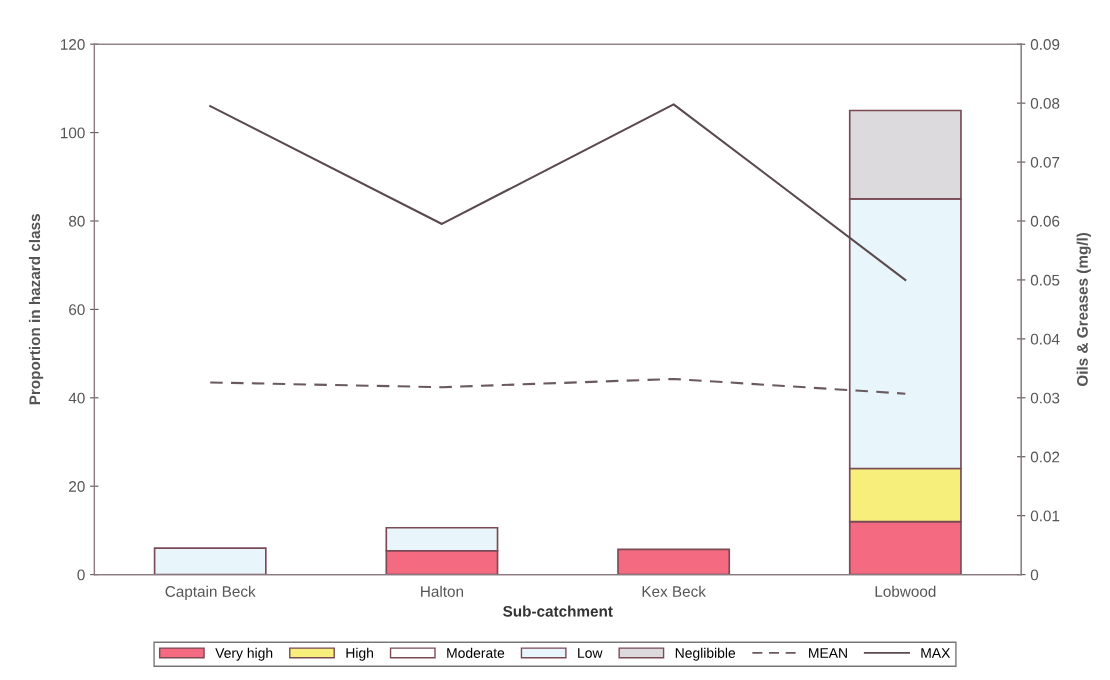 This screenshot has height=680, width=1110. I want to click on legend-label: Neglibible, so click(705, 654).